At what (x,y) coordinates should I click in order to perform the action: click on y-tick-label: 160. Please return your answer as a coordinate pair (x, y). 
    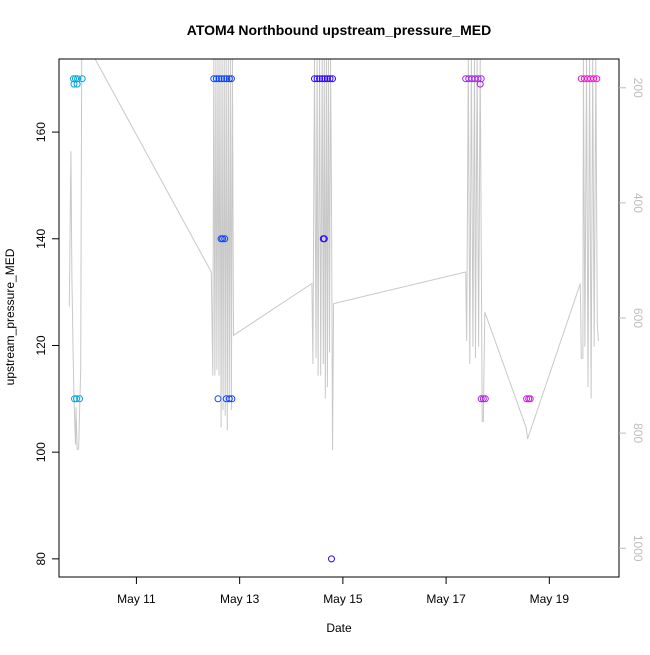
    Looking at the image, I should click on (41, 132).